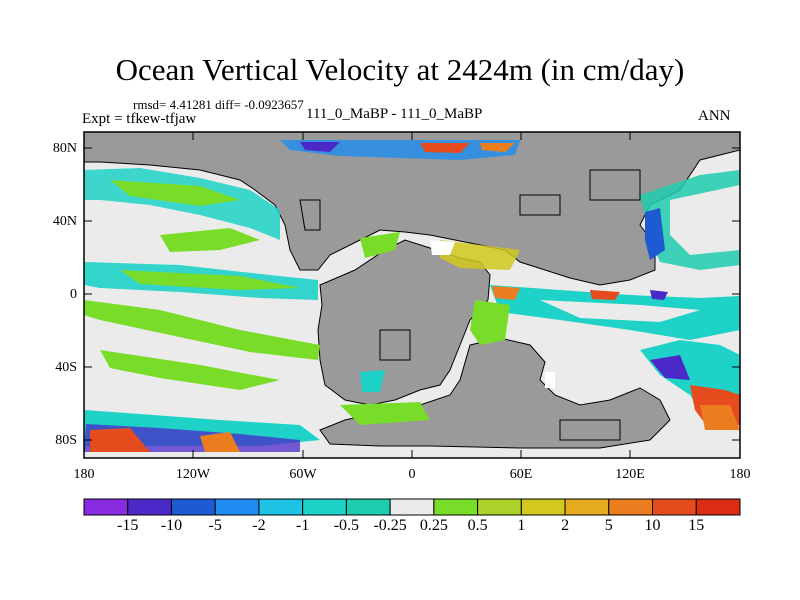 The height and width of the screenshot is (600, 800). What do you see at coordinates (302, 525) in the screenshot?
I see `colorbar-label: -1` at bounding box center [302, 525].